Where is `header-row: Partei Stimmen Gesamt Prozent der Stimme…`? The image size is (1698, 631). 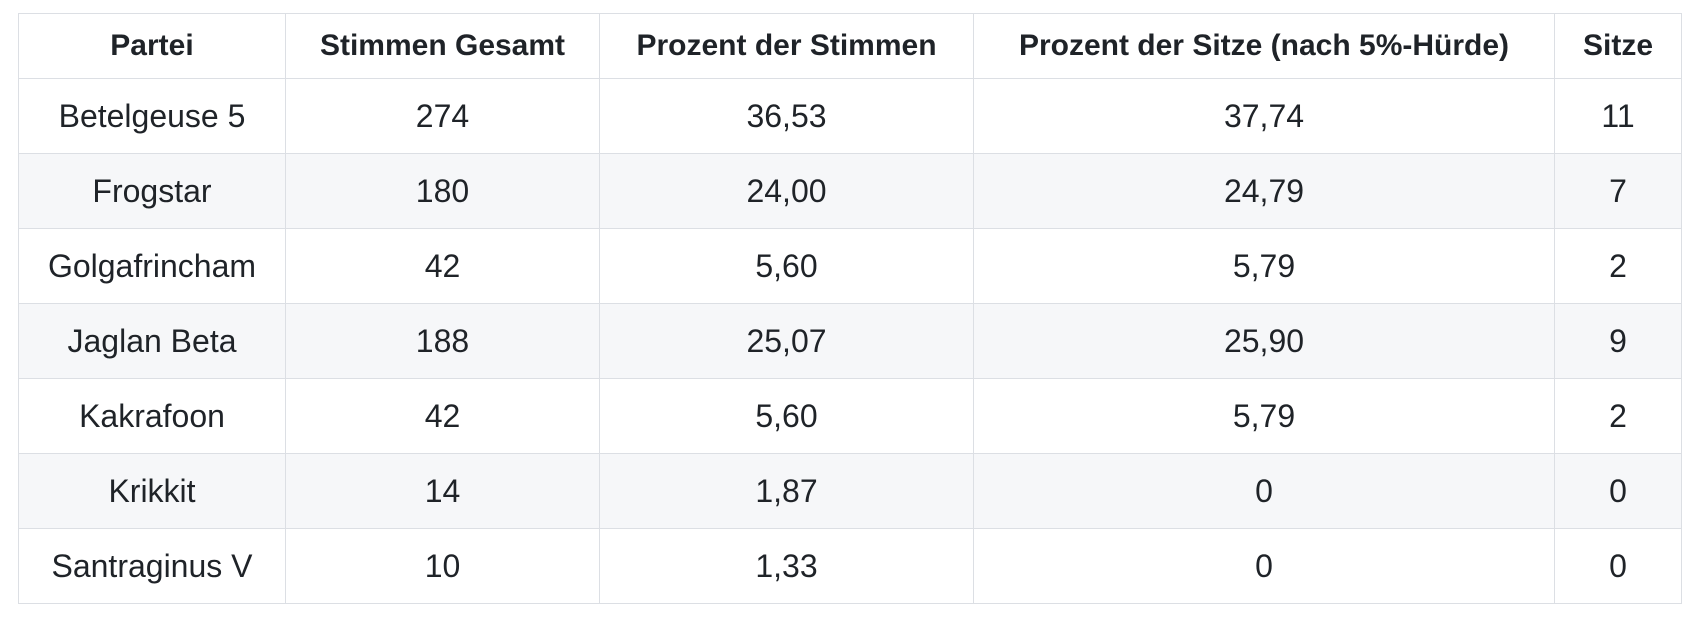 header-row: Partei Stimmen Gesamt Prozent der Stimme… is located at coordinates (850, 46).